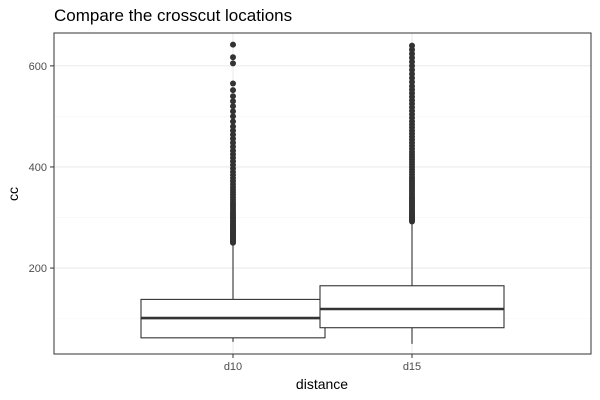 This screenshot has width=600, height=400. I want to click on y-tick-label: 400, so click(38, 168).